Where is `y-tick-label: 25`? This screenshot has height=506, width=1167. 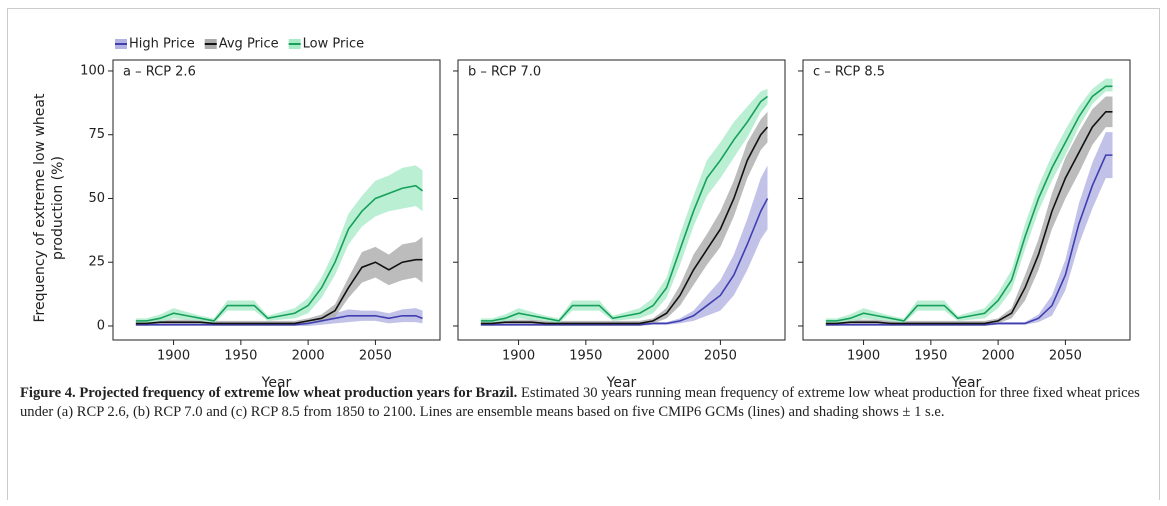 y-tick-label: 25 is located at coordinates (96, 262).